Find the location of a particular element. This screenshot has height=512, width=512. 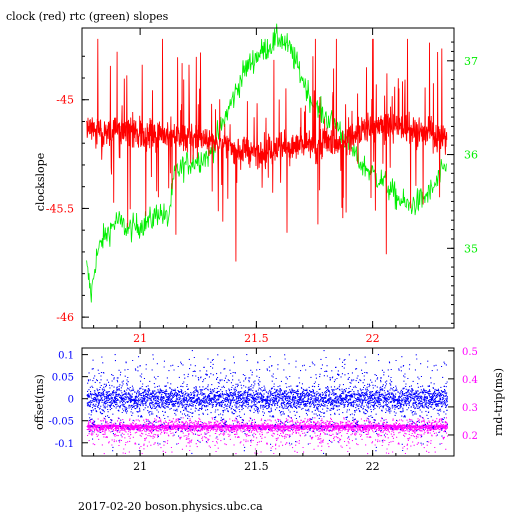

slopes-y-axis-label: clockslope is located at coordinates (40, 182).